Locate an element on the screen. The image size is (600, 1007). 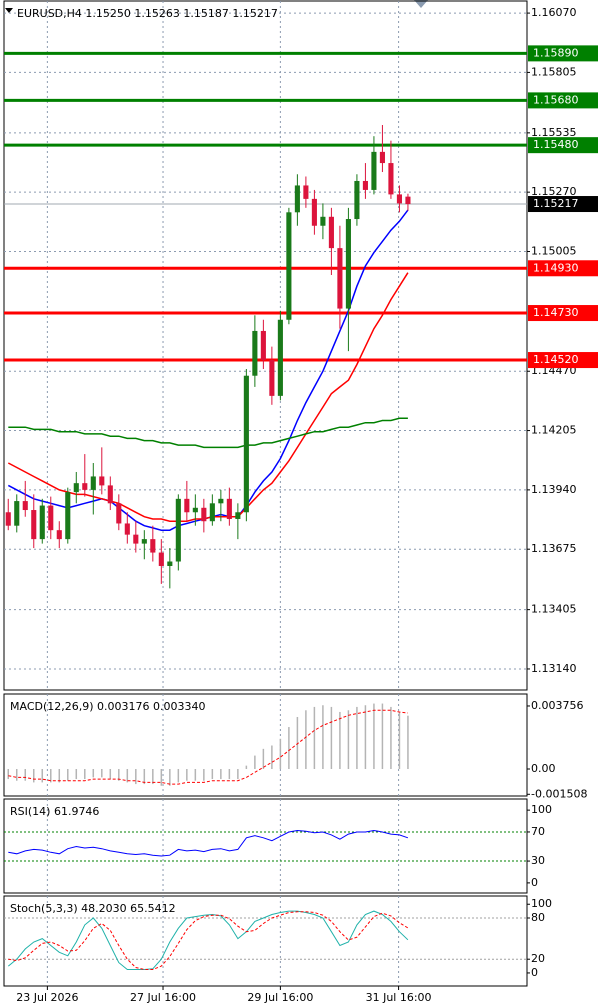
x-tick-label: 23 Jul 2026 is located at coordinates (47, 997).